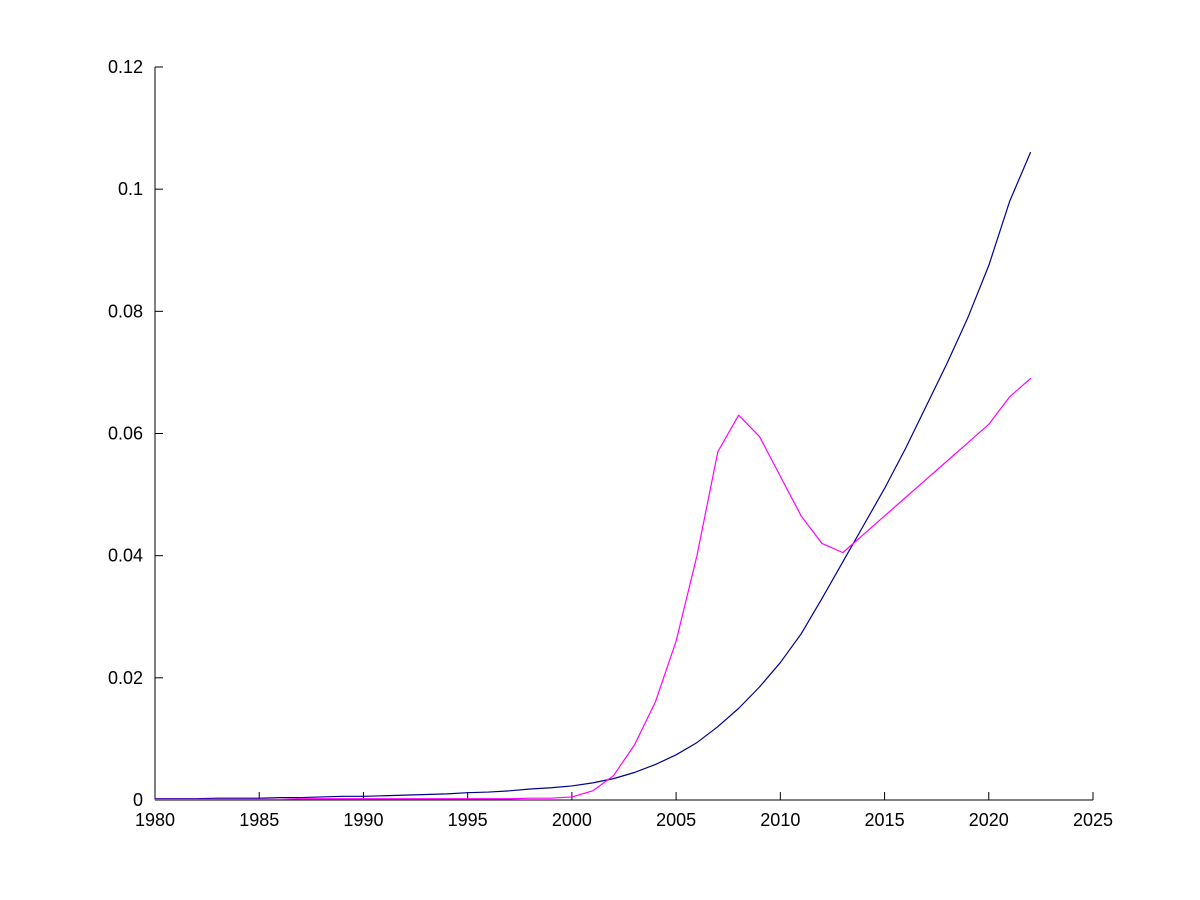 This screenshot has width=1200, height=900. What do you see at coordinates (125, 556) in the screenshot?
I see `y-tick-label: 0.04` at bounding box center [125, 556].